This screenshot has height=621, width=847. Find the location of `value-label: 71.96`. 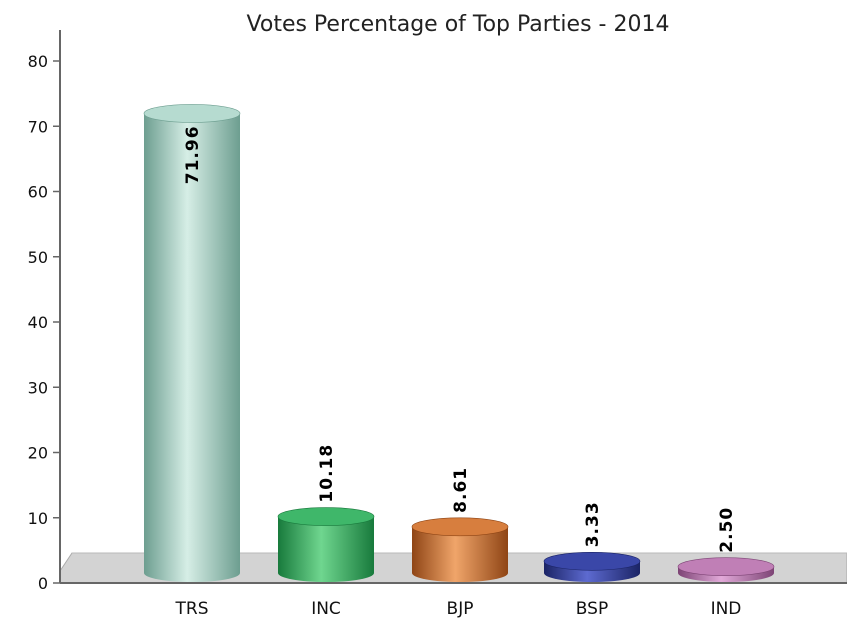

value-label: 71.96 is located at coordinates (193, 154).